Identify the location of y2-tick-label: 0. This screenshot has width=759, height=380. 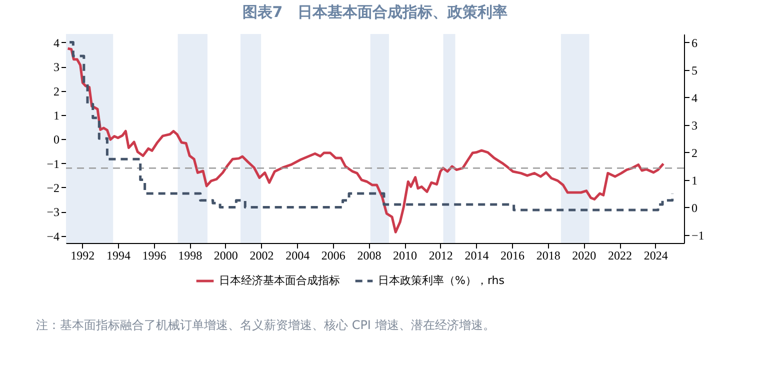
(695, 207).